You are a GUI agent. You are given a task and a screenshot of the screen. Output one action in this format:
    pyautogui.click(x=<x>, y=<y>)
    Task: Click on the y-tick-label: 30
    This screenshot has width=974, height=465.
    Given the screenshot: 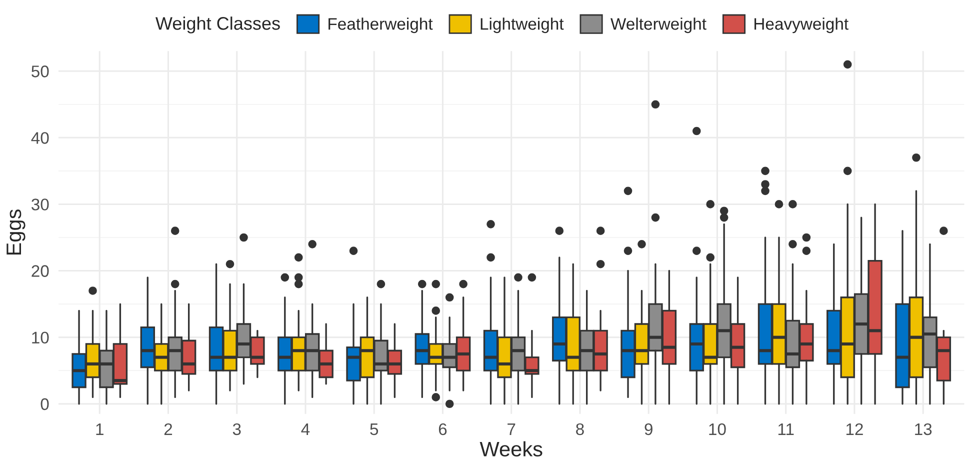 What is the action you would take?
    pyautogui.click(x=40, y=204)
    